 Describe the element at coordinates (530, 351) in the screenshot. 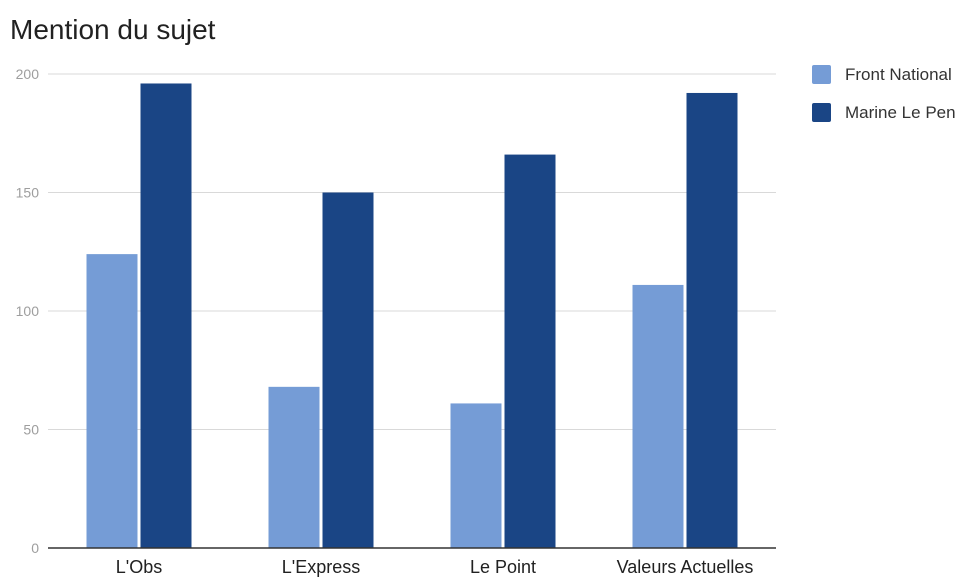

I see `bar-marine-le-pen-le-point` at that location.